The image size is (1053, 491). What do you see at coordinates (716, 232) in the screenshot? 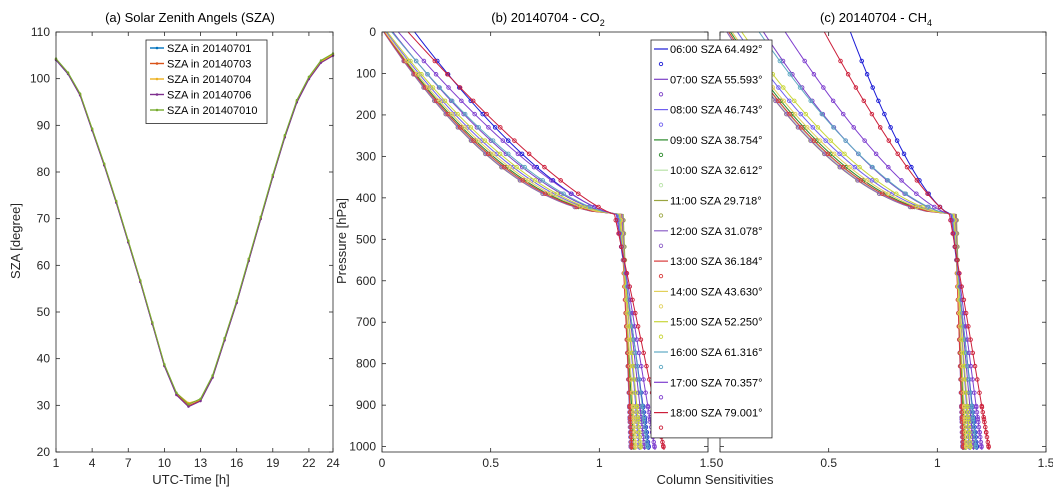
I see `legend-entry: 12:00 SZA 31.078°` at bounding box center [716, 232].